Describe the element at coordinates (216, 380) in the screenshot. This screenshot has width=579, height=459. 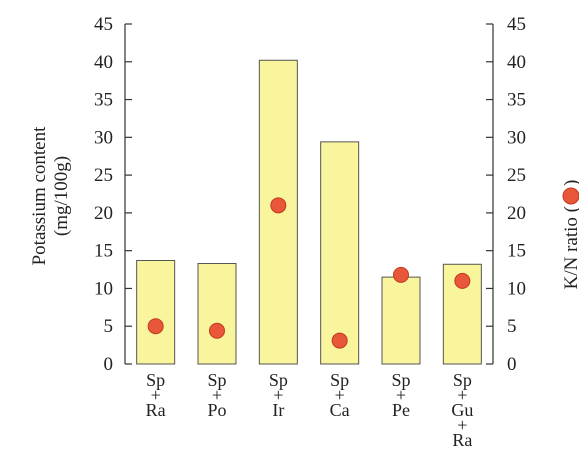
I see `category-label-1-line-0: Sp` at that location.